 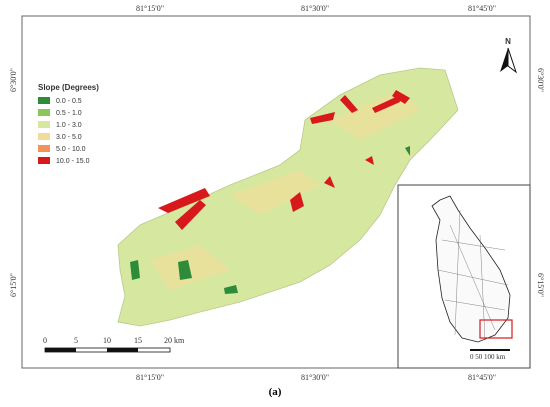 I want to click on legend-label: 10.0 - 15.0, so click(x=73, y=161).